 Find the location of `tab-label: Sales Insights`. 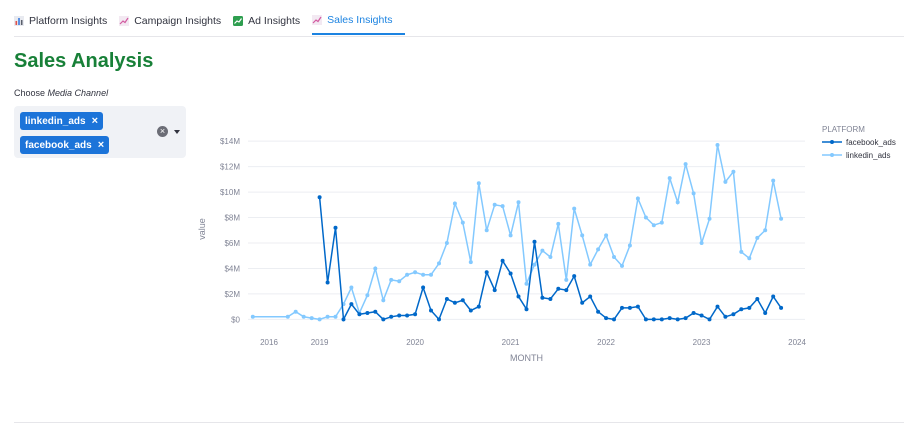

tab-label: Sales Insights is located at coordinates (360, 19).